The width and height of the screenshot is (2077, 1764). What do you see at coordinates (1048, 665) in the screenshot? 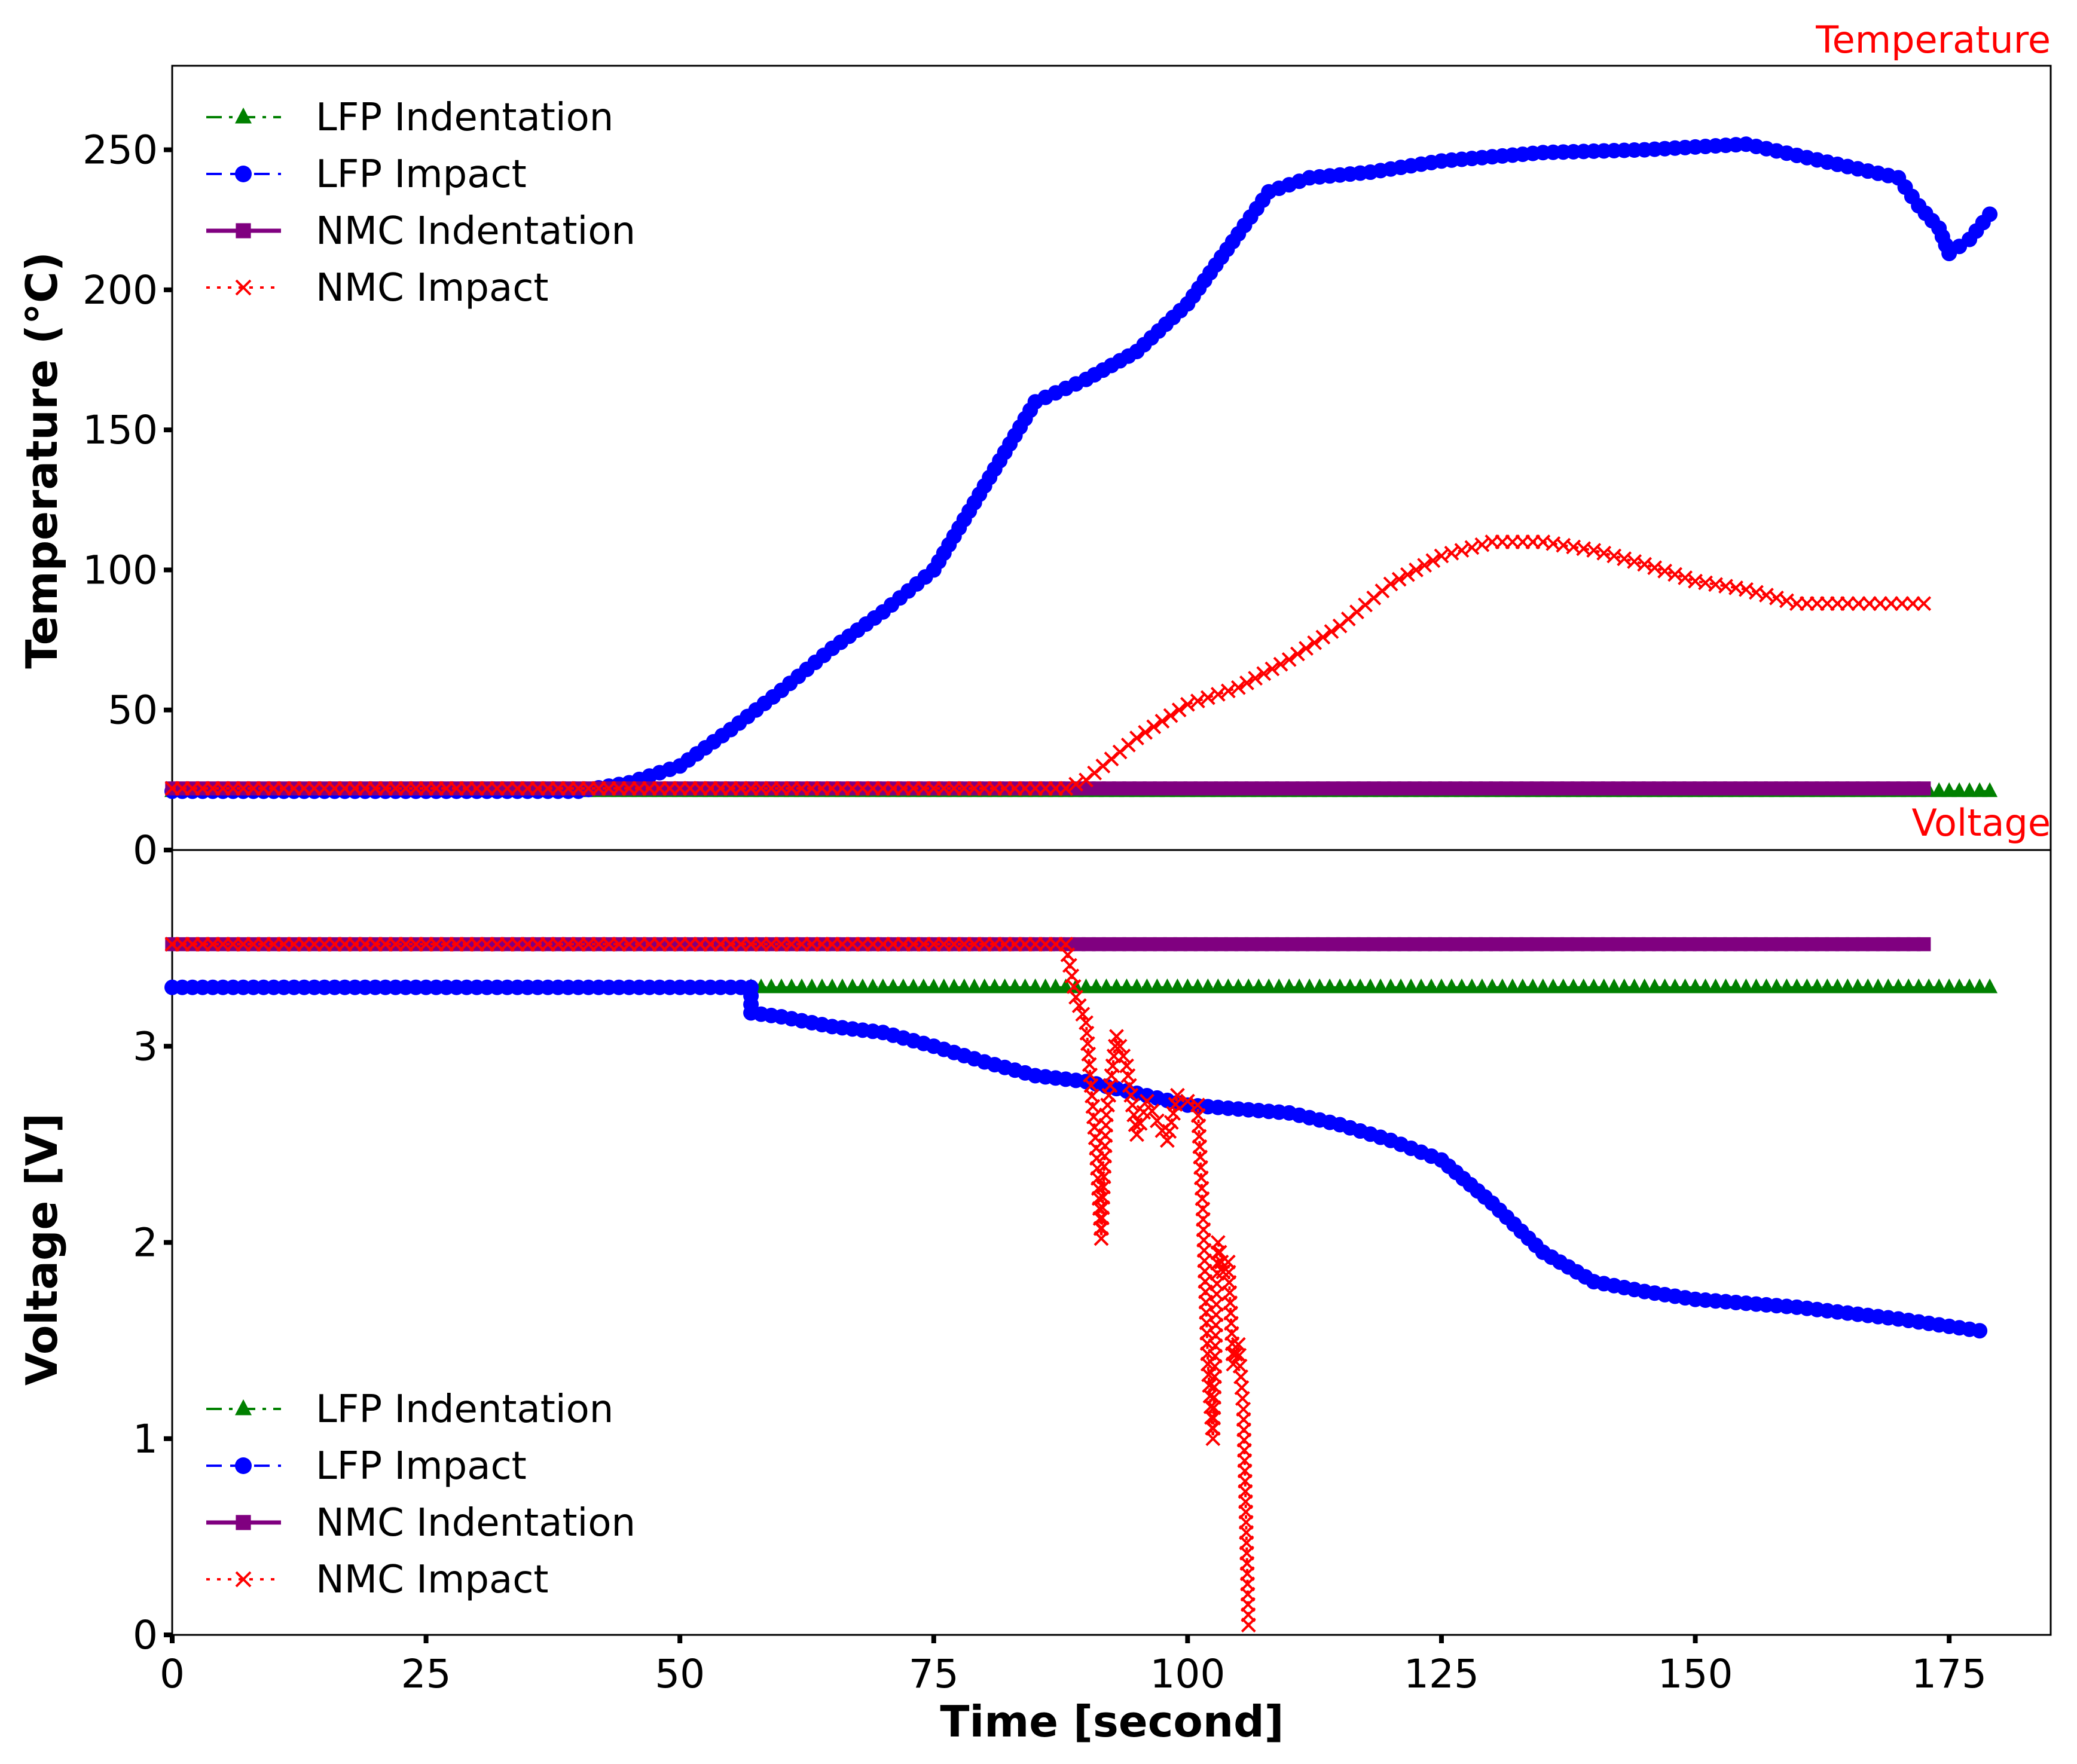
I see `top-series-nmc-impact` at bounding box center [1048, 665].